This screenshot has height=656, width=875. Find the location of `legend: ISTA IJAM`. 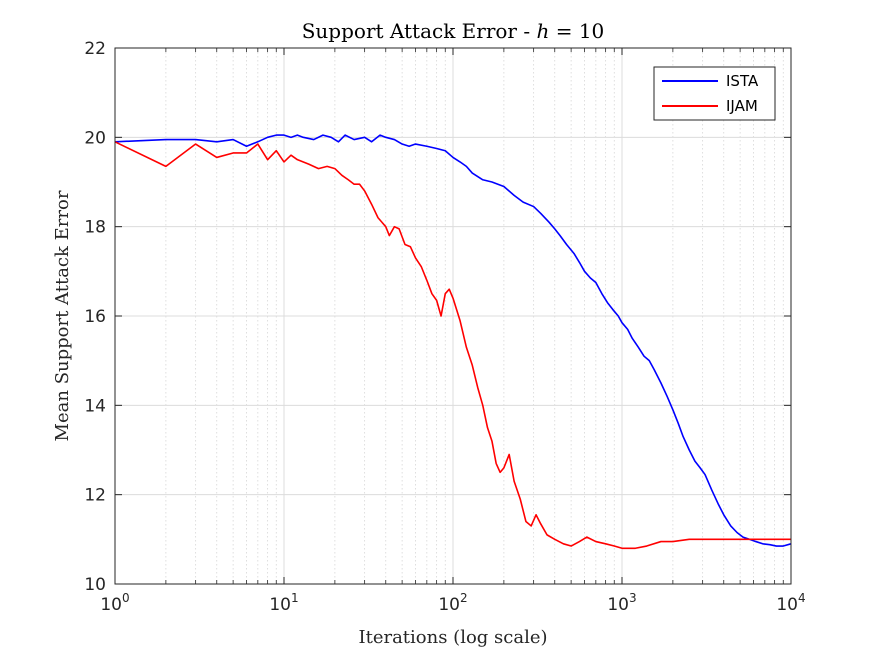

legend: ISTA IJAM is located at coordinates (714, 93).